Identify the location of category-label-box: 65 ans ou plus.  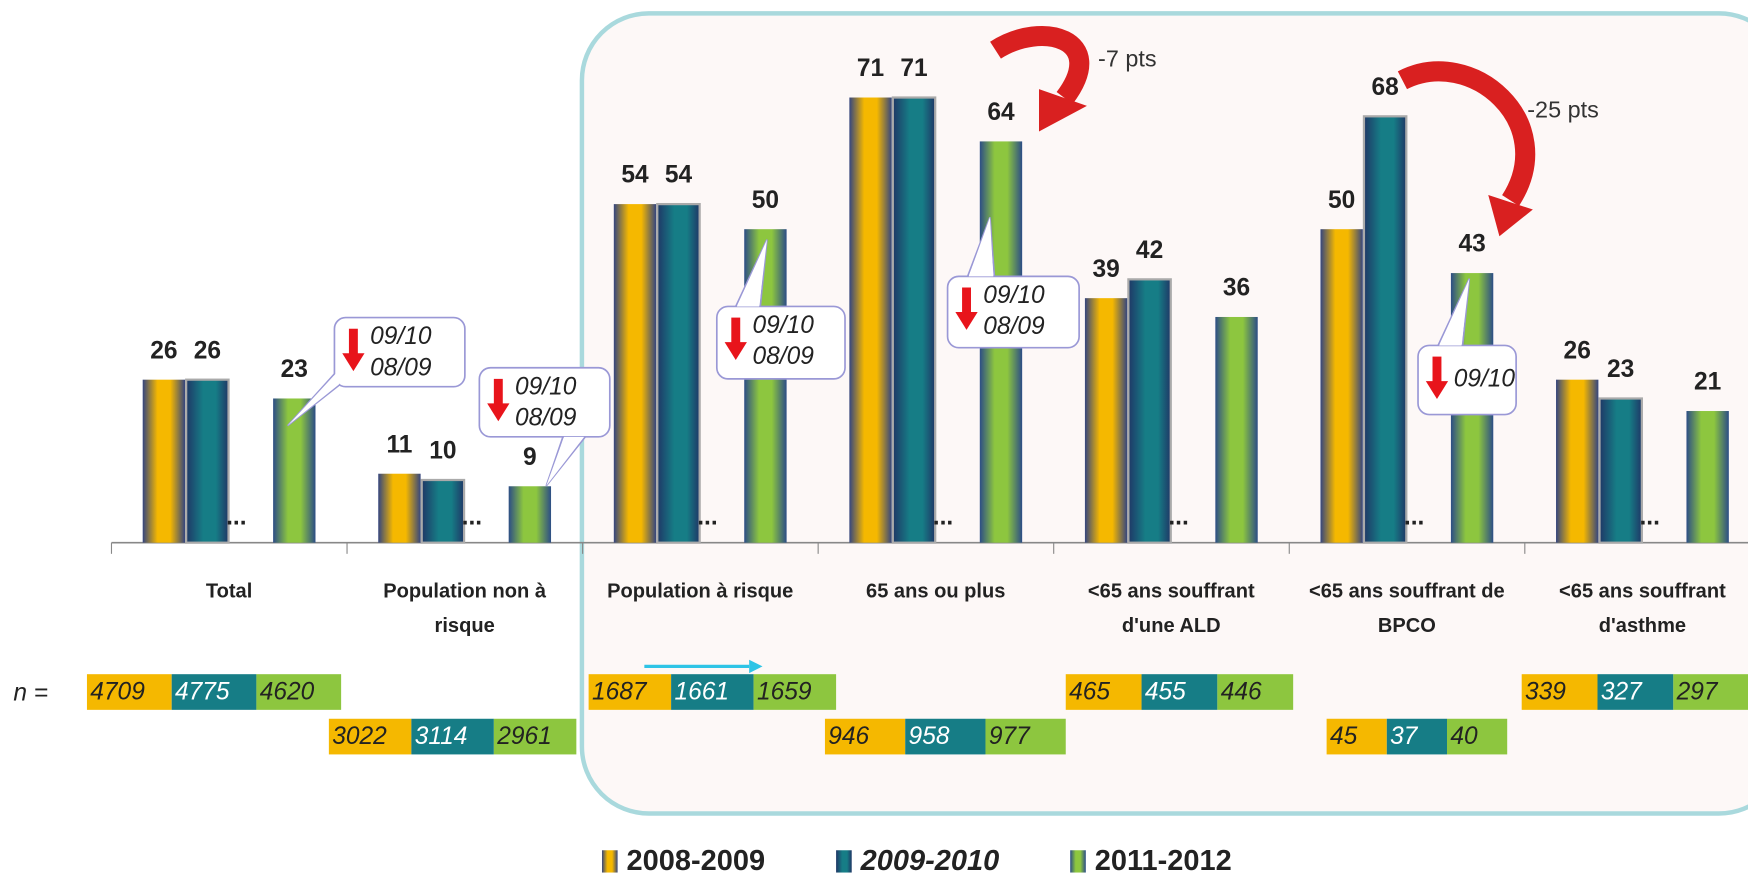
(936, 590).